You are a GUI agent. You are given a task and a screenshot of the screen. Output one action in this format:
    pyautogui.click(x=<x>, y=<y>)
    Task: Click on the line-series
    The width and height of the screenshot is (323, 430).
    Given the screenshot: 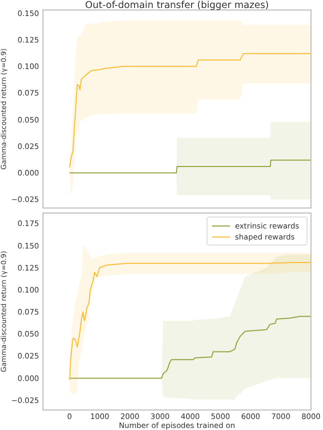 What is the action you would take?
    pyautogui.click(x=190, y=347)
    